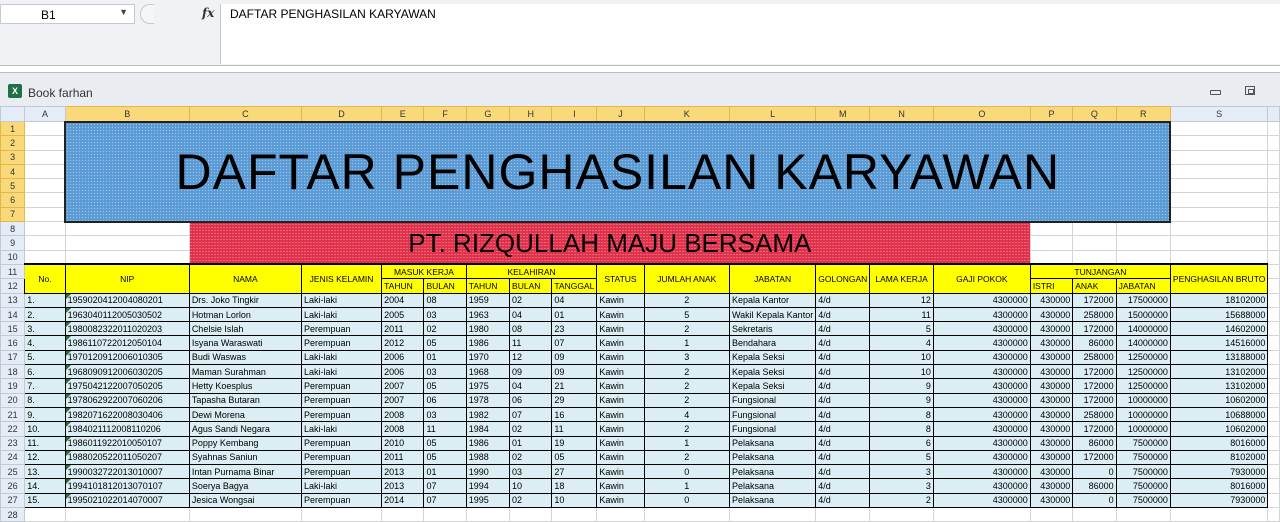  What do you see at coordinates (45, 372) in the screenshot?
I see `cell-no: 6.` at bounding box center [45, 372].